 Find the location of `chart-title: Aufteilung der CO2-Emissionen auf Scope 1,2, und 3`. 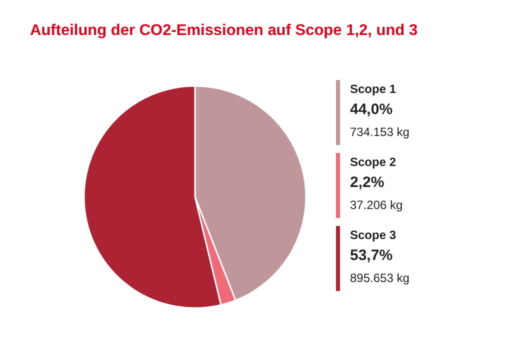

chart-title: Aufteilung der CO2-Emissionen auf Scope 1,2, und 3 is located at coordinates (224, 31).